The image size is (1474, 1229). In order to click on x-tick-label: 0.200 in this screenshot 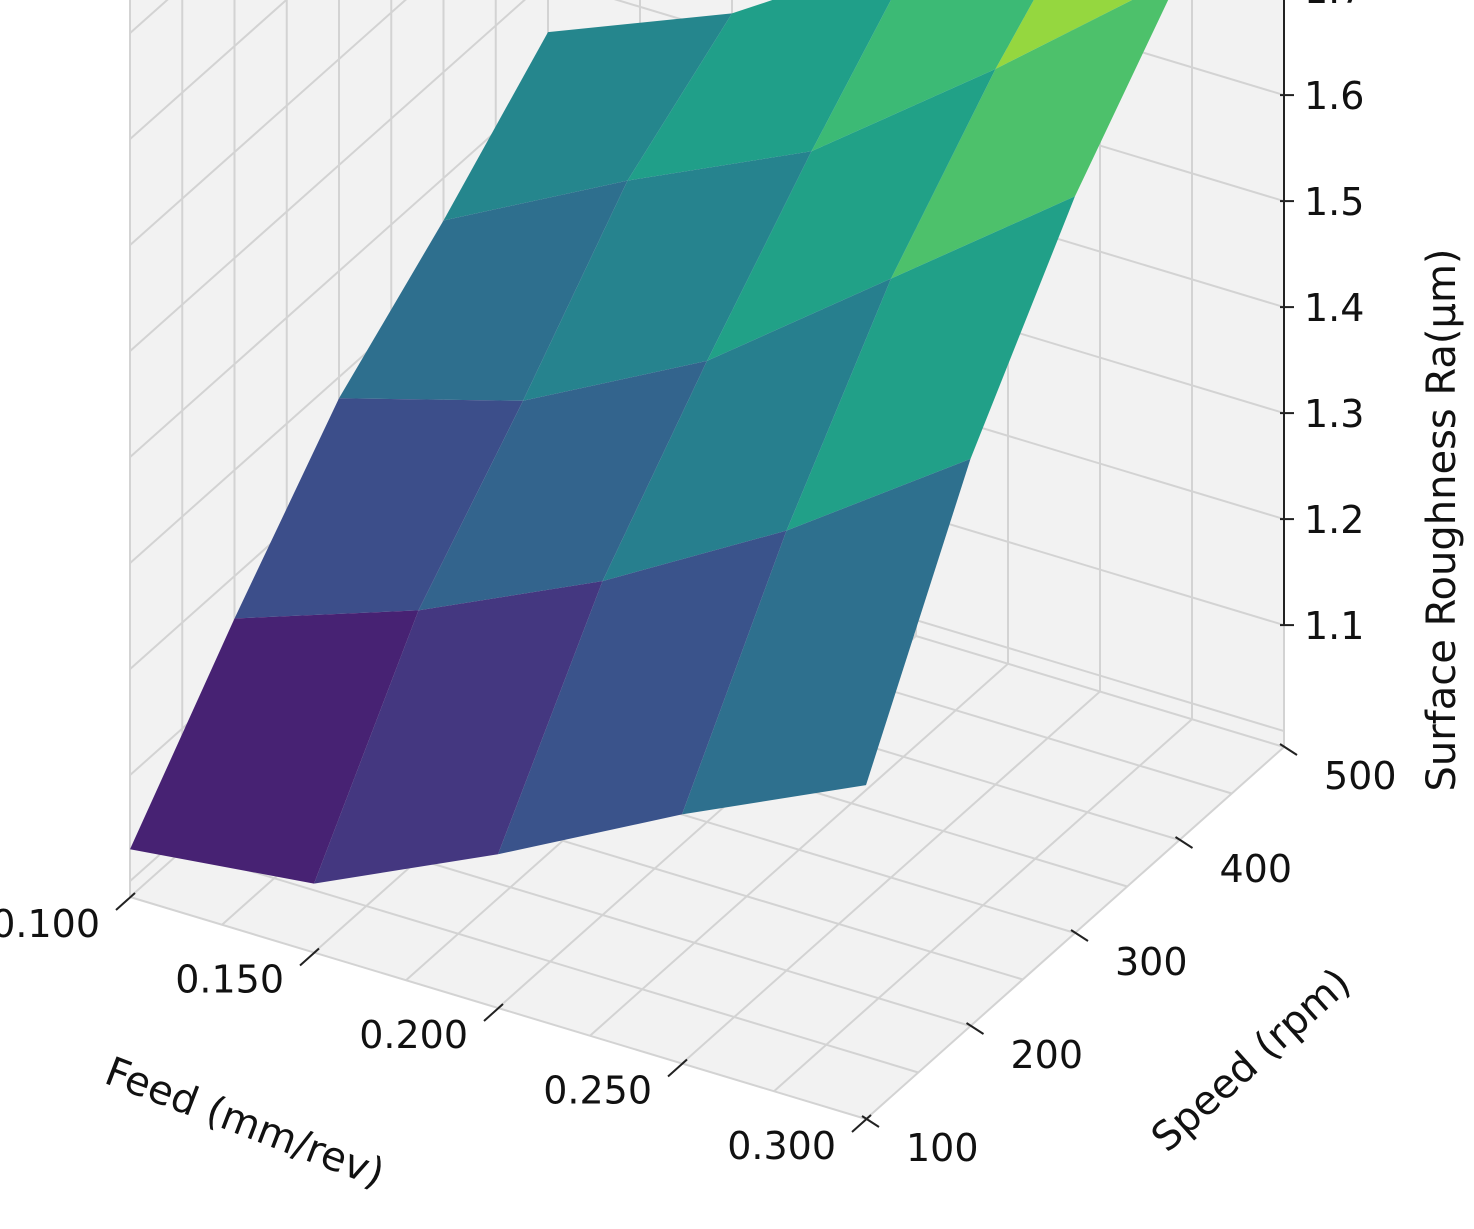, I will do `click(413, 1035)`.